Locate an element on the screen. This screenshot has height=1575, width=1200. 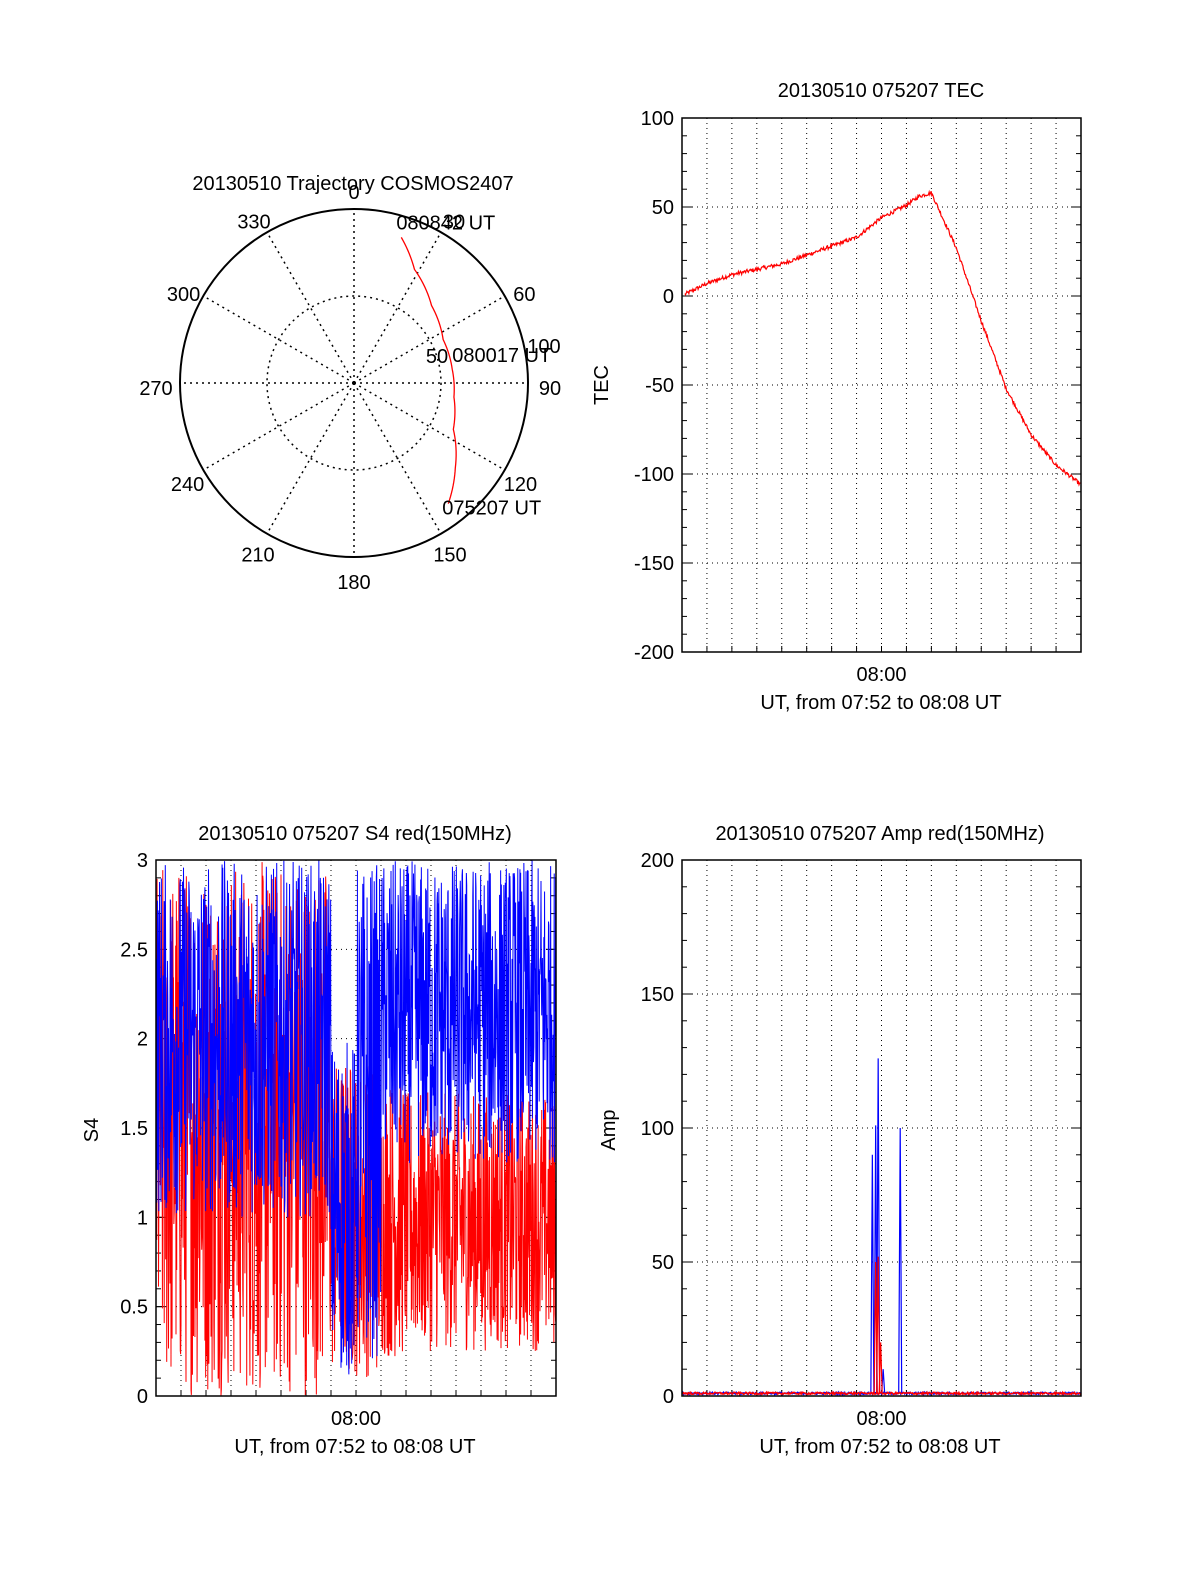
s4-ytick-label: 3 is located at coordinates (142, 861).